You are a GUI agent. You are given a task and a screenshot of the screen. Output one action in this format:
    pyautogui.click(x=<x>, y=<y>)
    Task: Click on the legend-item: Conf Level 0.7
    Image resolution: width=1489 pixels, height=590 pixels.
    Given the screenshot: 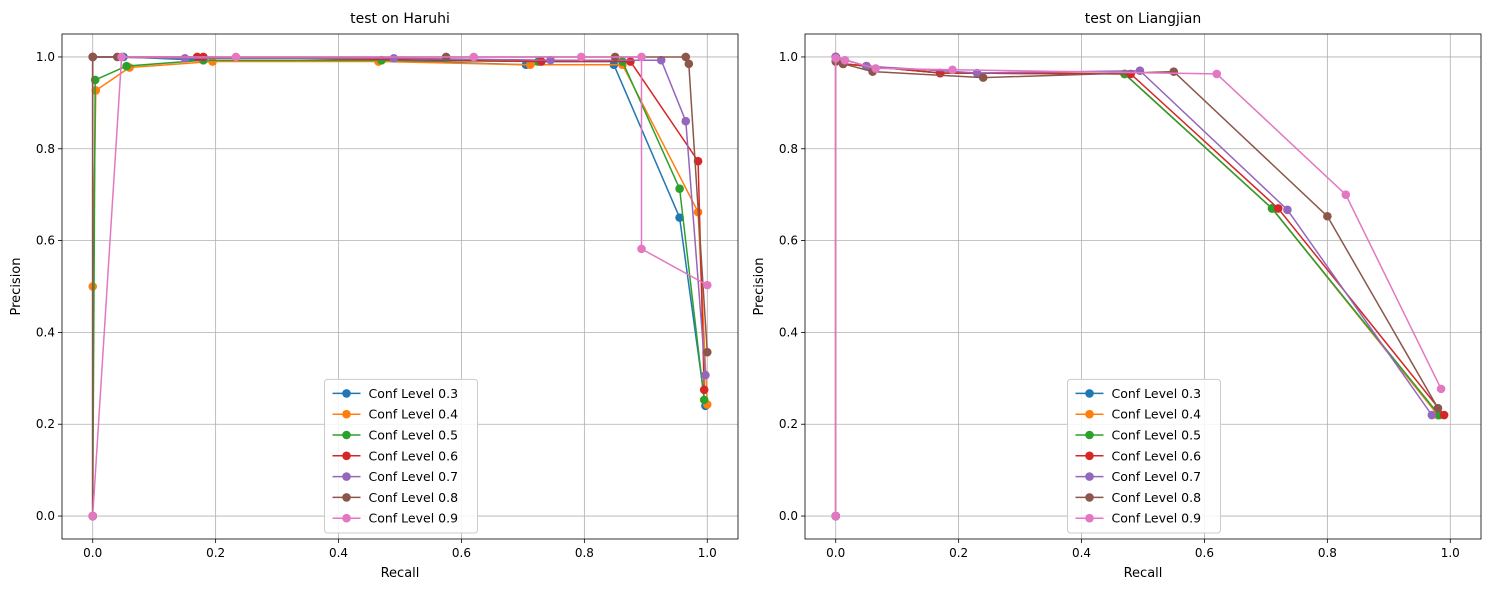 What is the action you would take?
    pyautogui.click(x=1138, y=476)
    